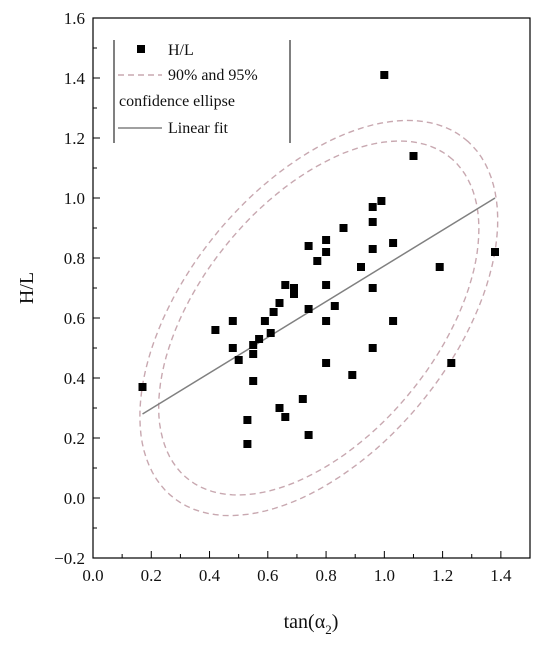  I want to click on x-tick-label: 0.0, so click(92, 575).